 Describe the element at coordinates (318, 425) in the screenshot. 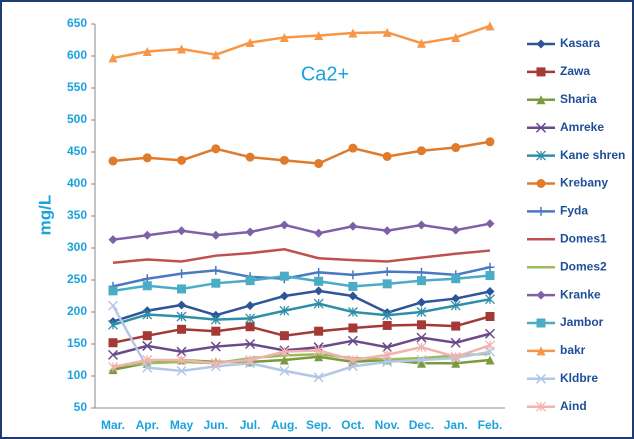

I see `x-tick-label: Sep.` at that location.